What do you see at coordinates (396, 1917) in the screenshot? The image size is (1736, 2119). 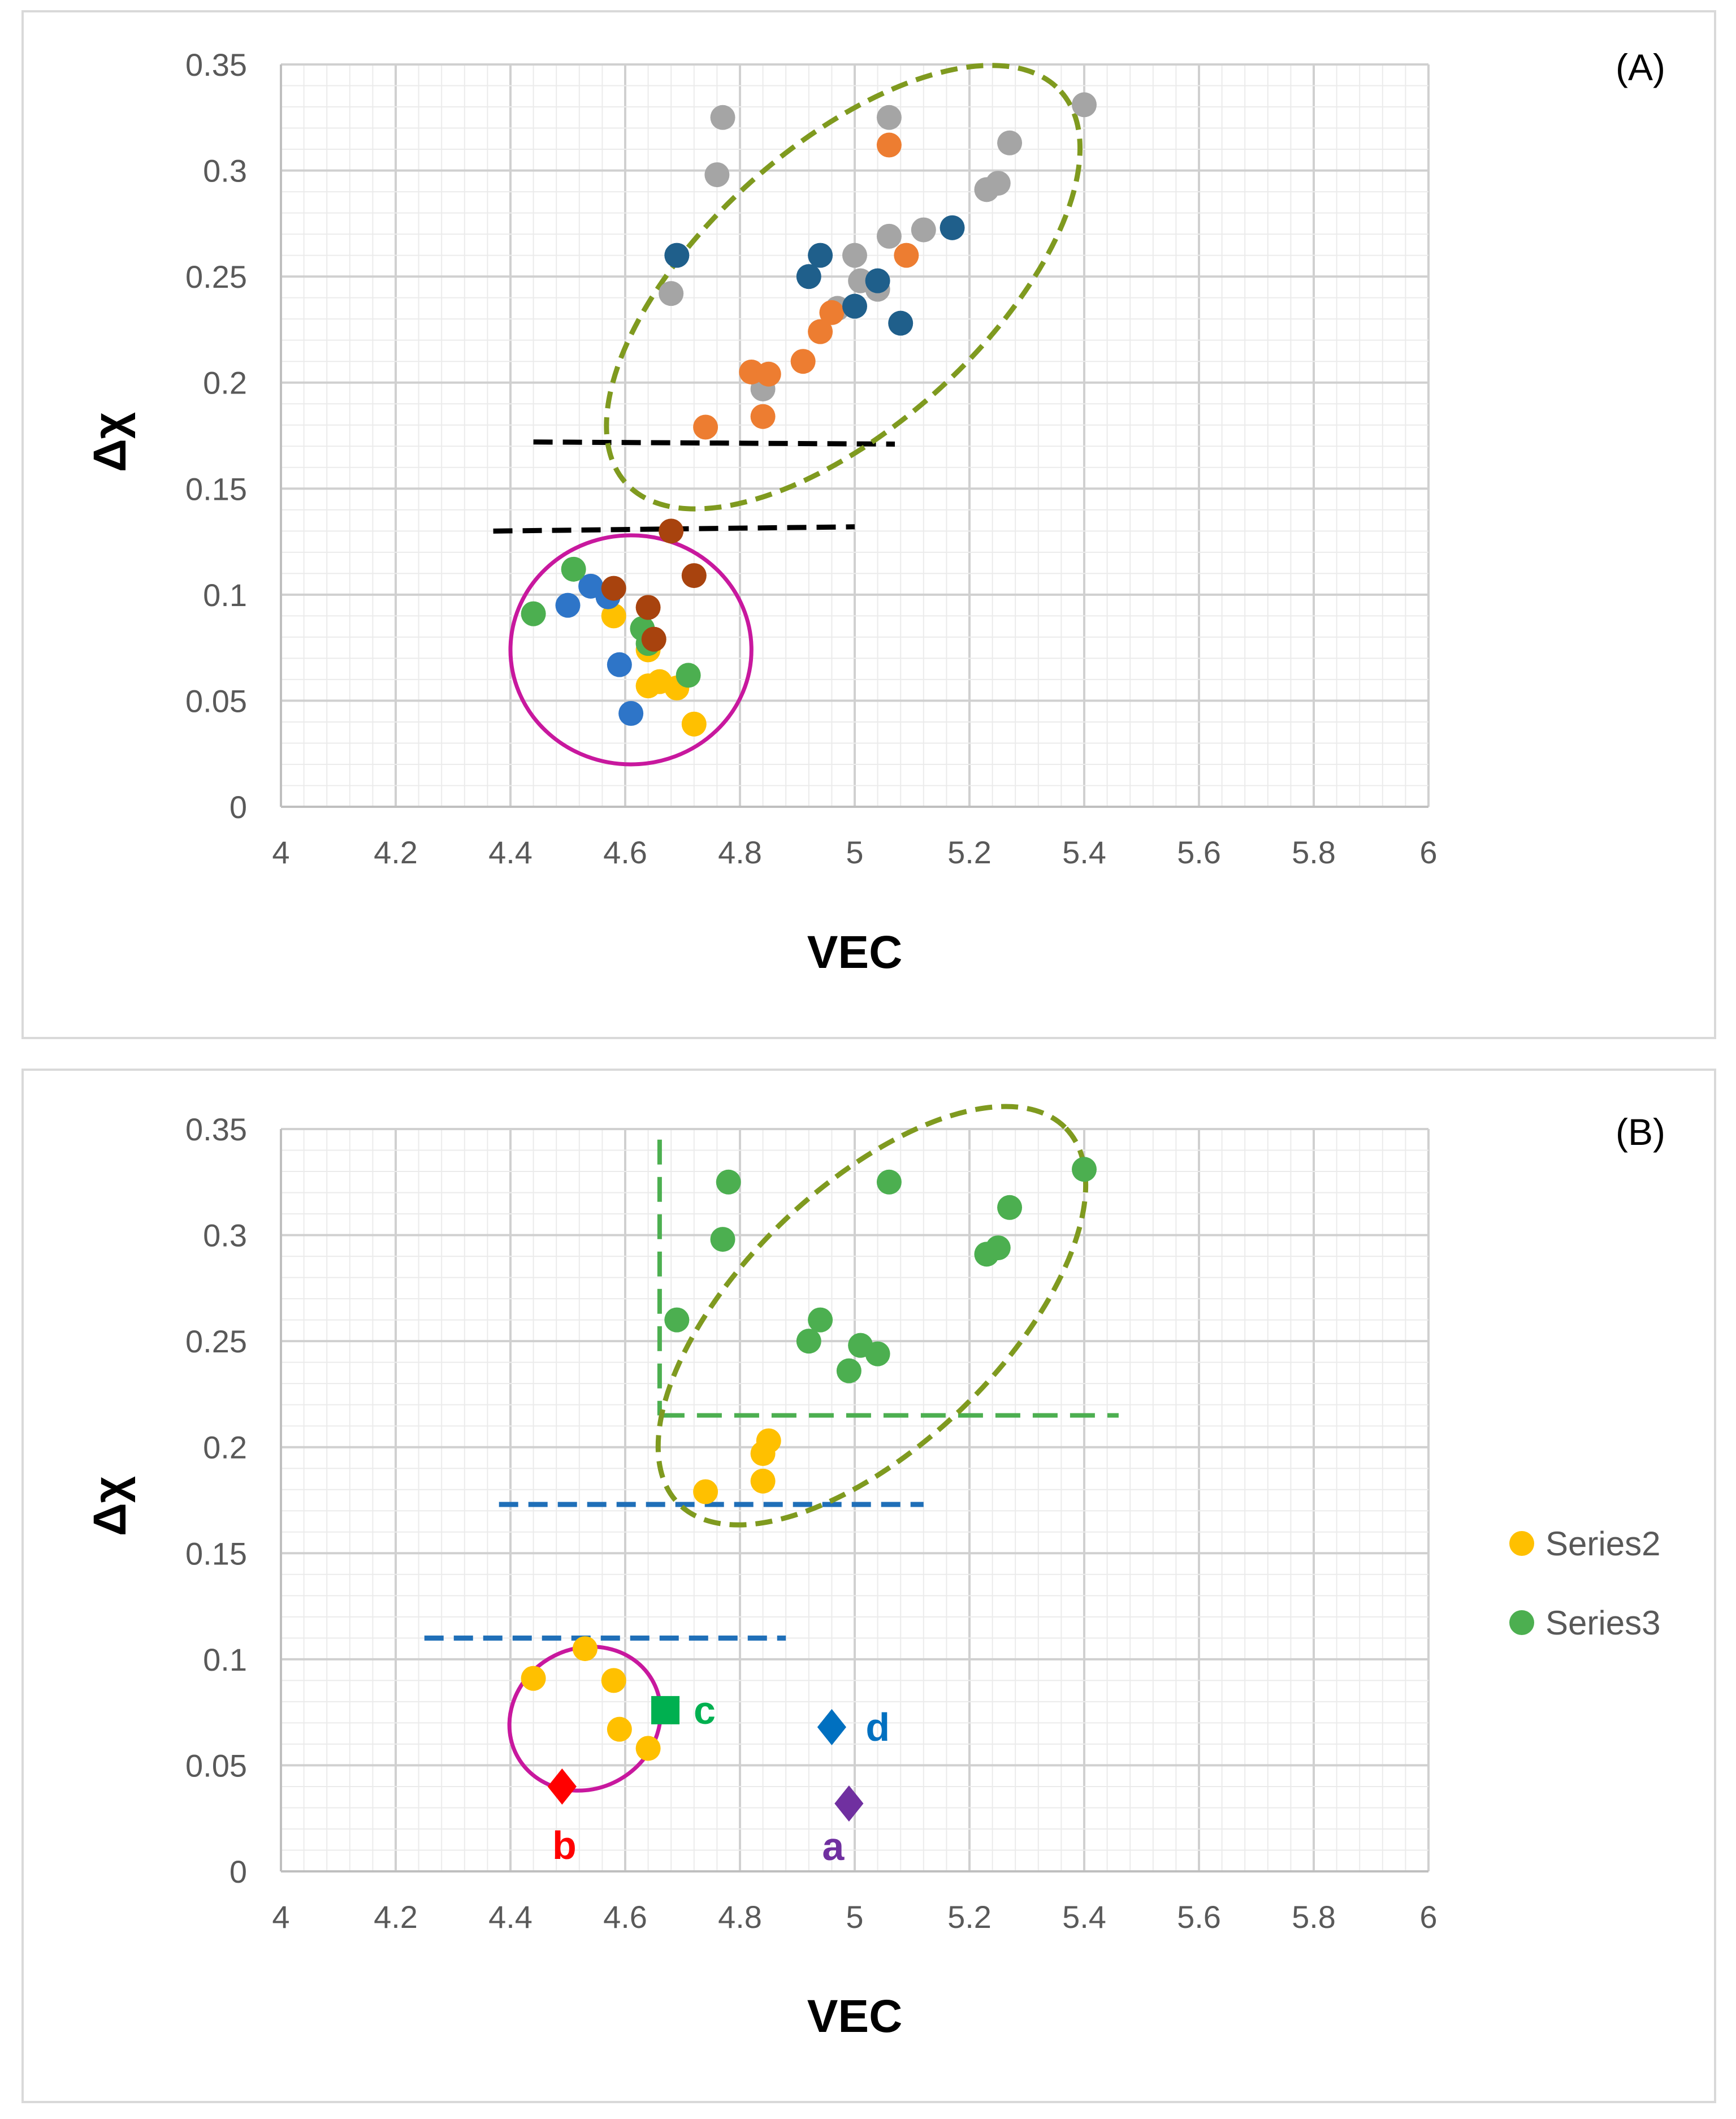 I see `x-tick-label: 4.2` at bounding box center [396, 1917].